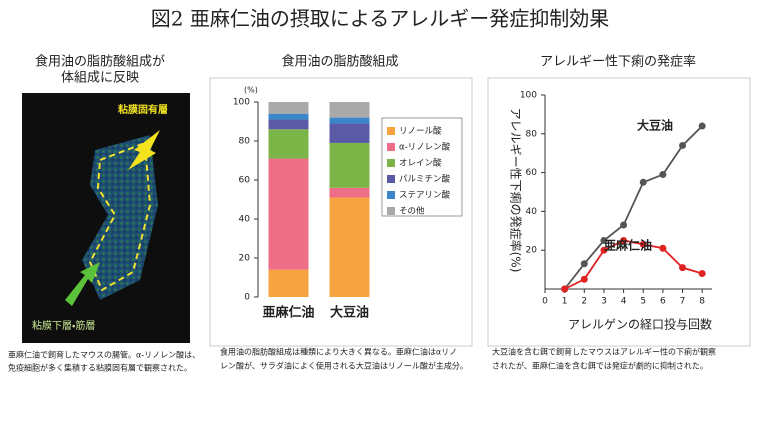 The width and height of the screenshot is (760, 442). Describe the element at coordinates (100, 62) in the screenshot. I see `panel-heading: 食用油の脂肪酸組成が` at that location.